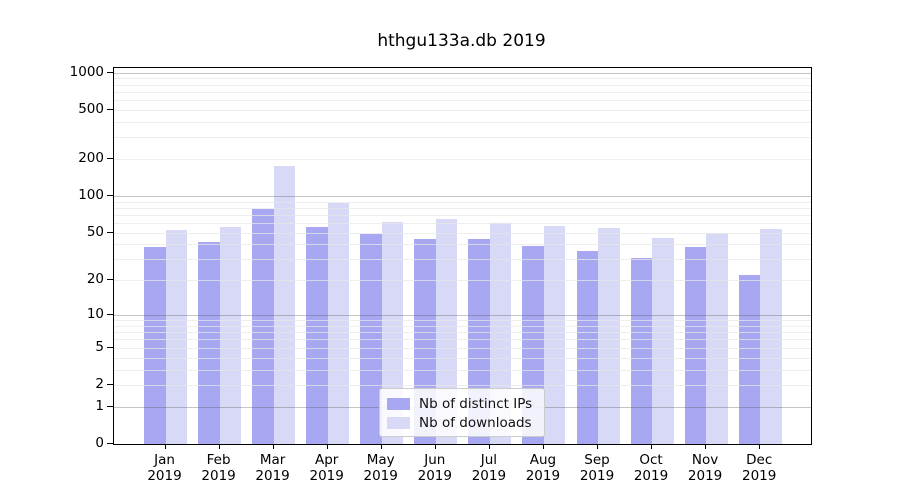 The width and height of the screenshot is (900, 500). Describe the element at coordinates (338, 323) in the screenshot. I see `bar-downloads-apr` at that location.